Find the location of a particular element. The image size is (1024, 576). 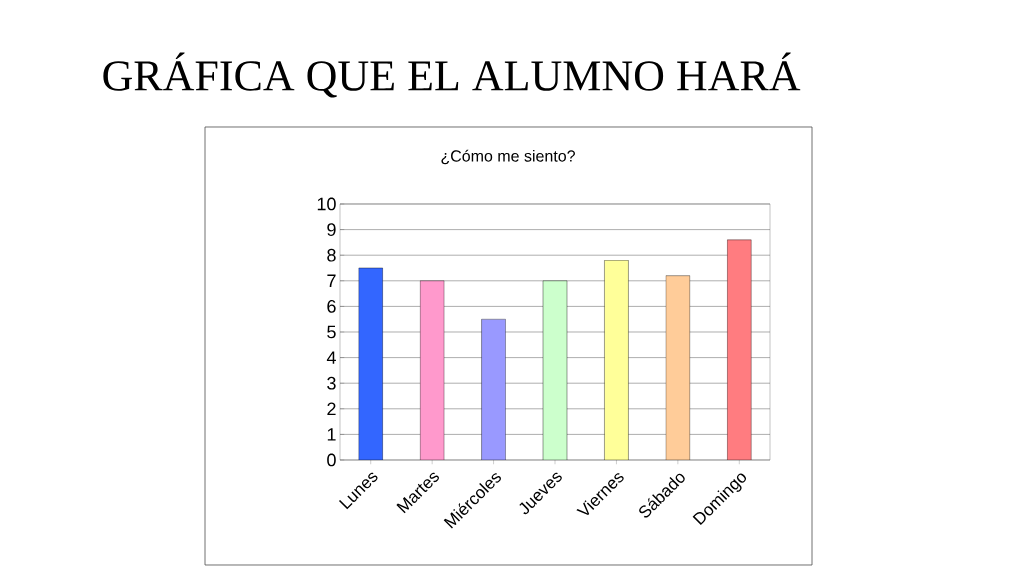

y-tick-label: 9 is located at coordinates (331, 229).